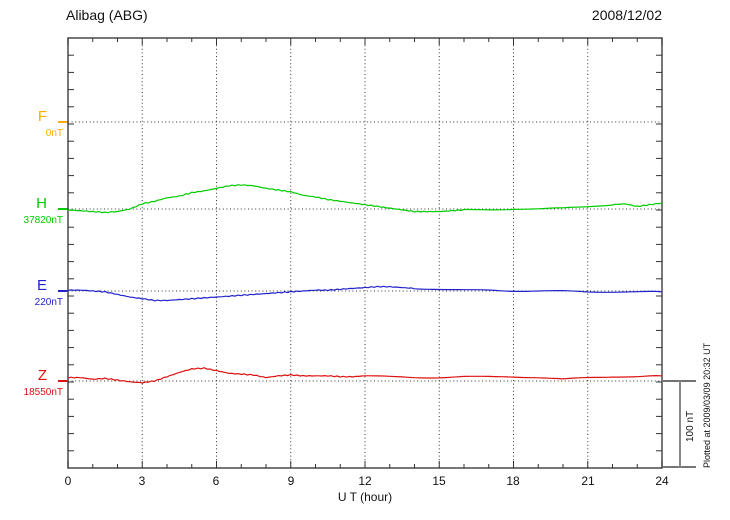 This screenshot has width=730, height=520. Describe the element at coordinates (439, 481) in the screenshot. I see `x-tick-label: 15` at that location.